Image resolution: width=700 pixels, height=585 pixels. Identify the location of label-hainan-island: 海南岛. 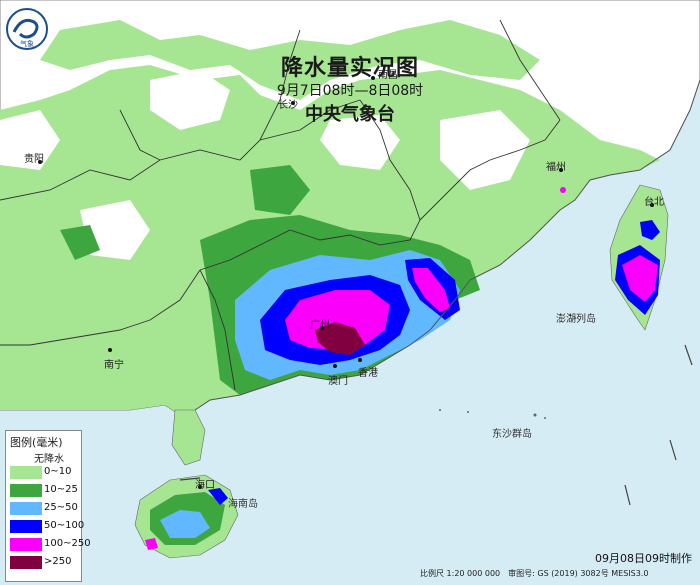
(243, 504).